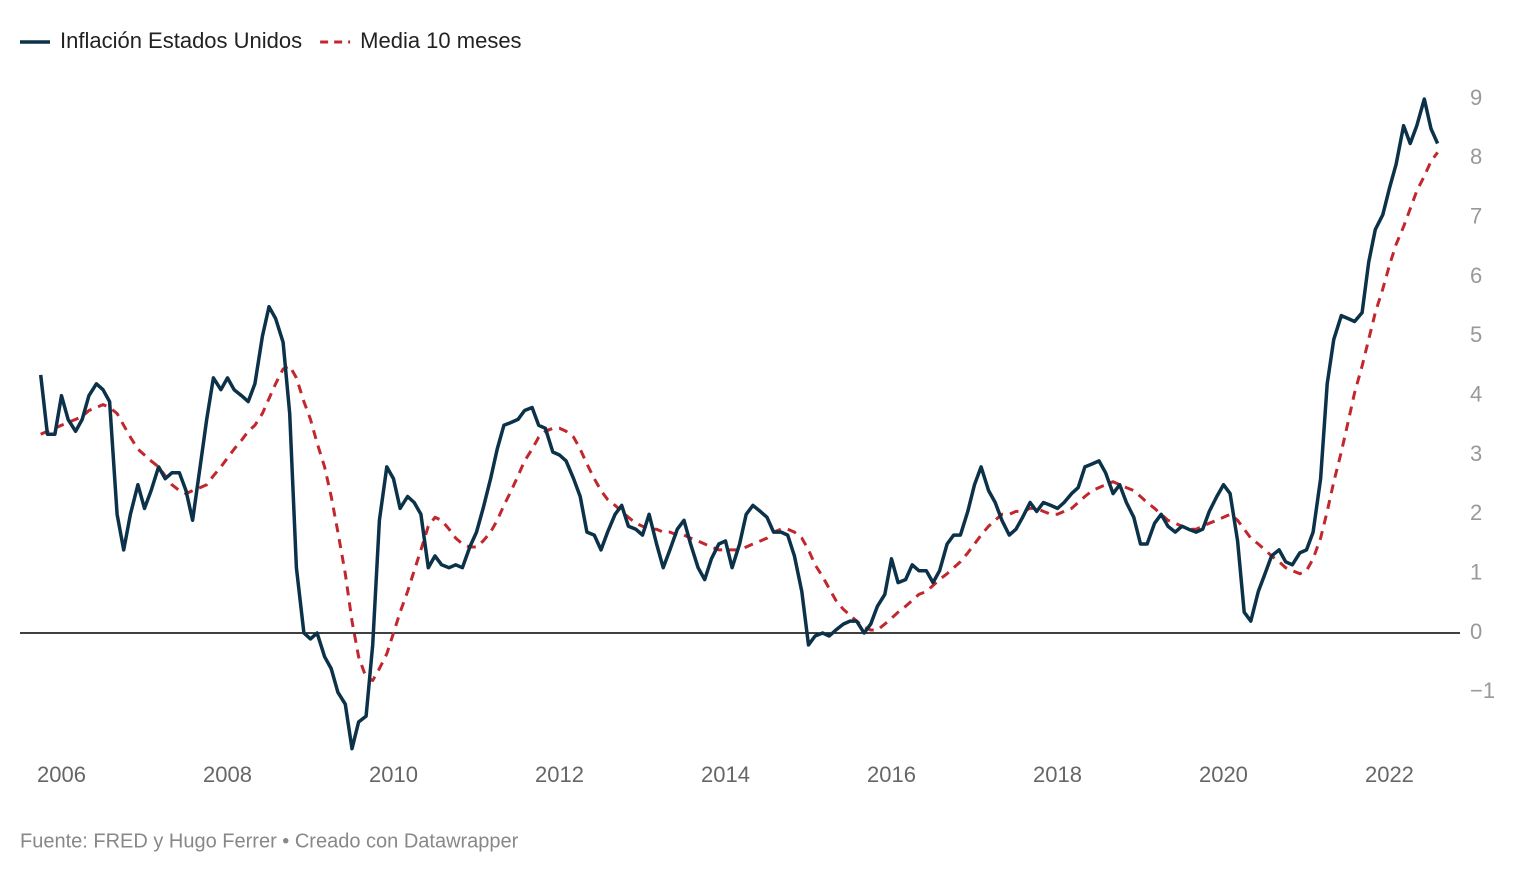  Describe the element at coordinates (891, 774) in the screenshot. I see `x-tick-label: 2016` at that location.